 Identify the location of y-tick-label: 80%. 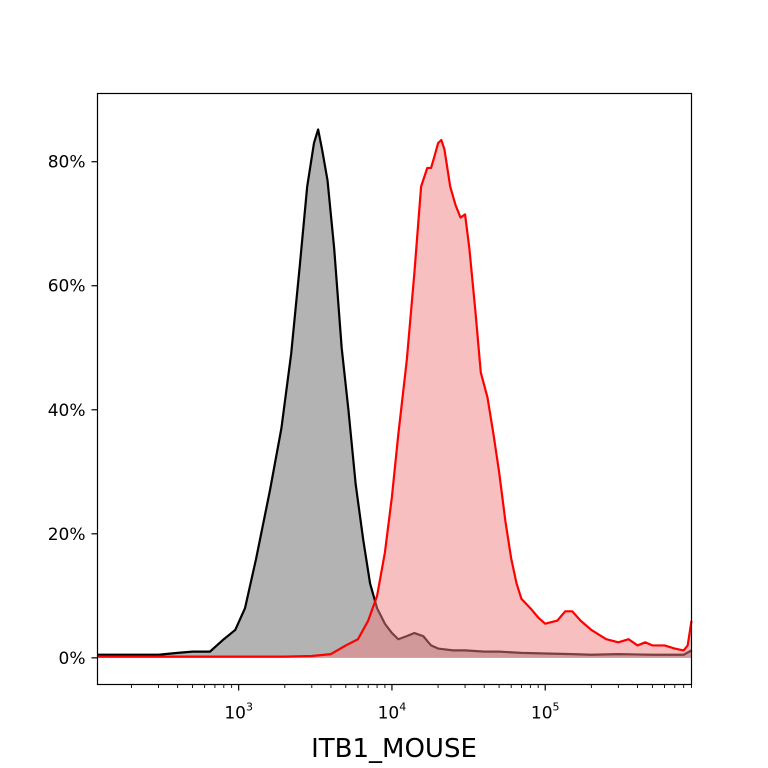
(67, 163).